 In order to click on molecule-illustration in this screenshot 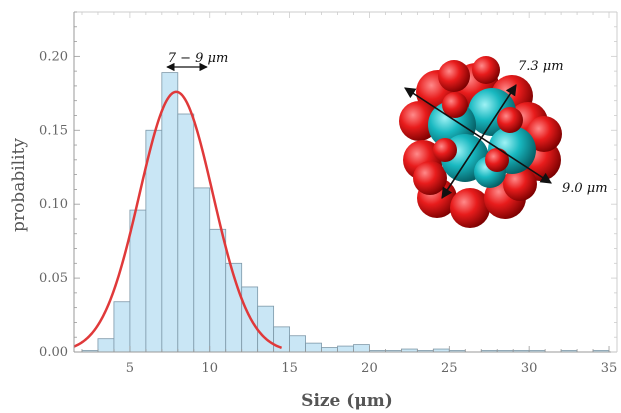, I will do `click(480, 142)`.